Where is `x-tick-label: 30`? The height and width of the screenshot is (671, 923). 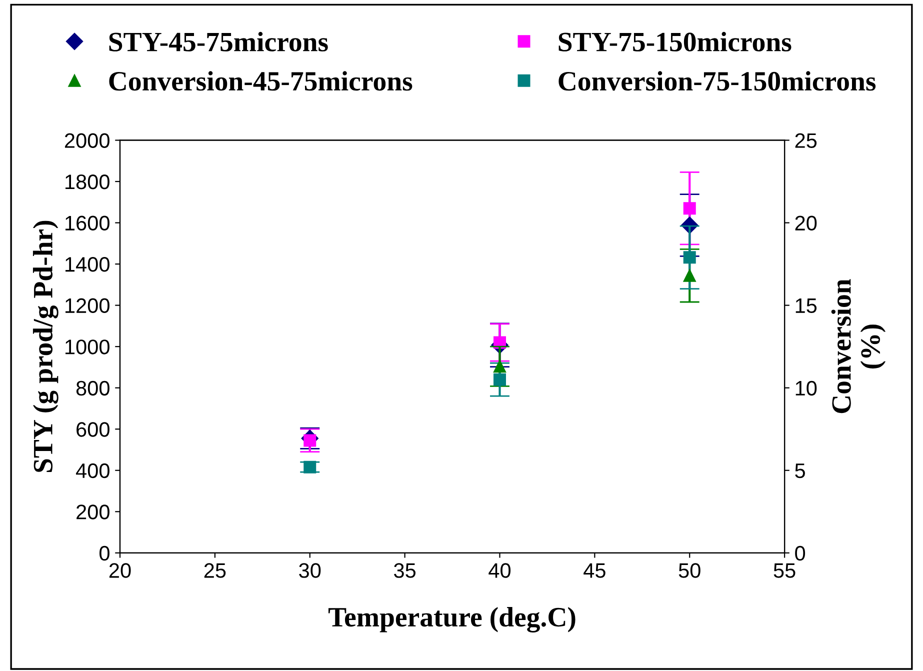 x-tick-label: 30 is located at coordinates (310, 570).